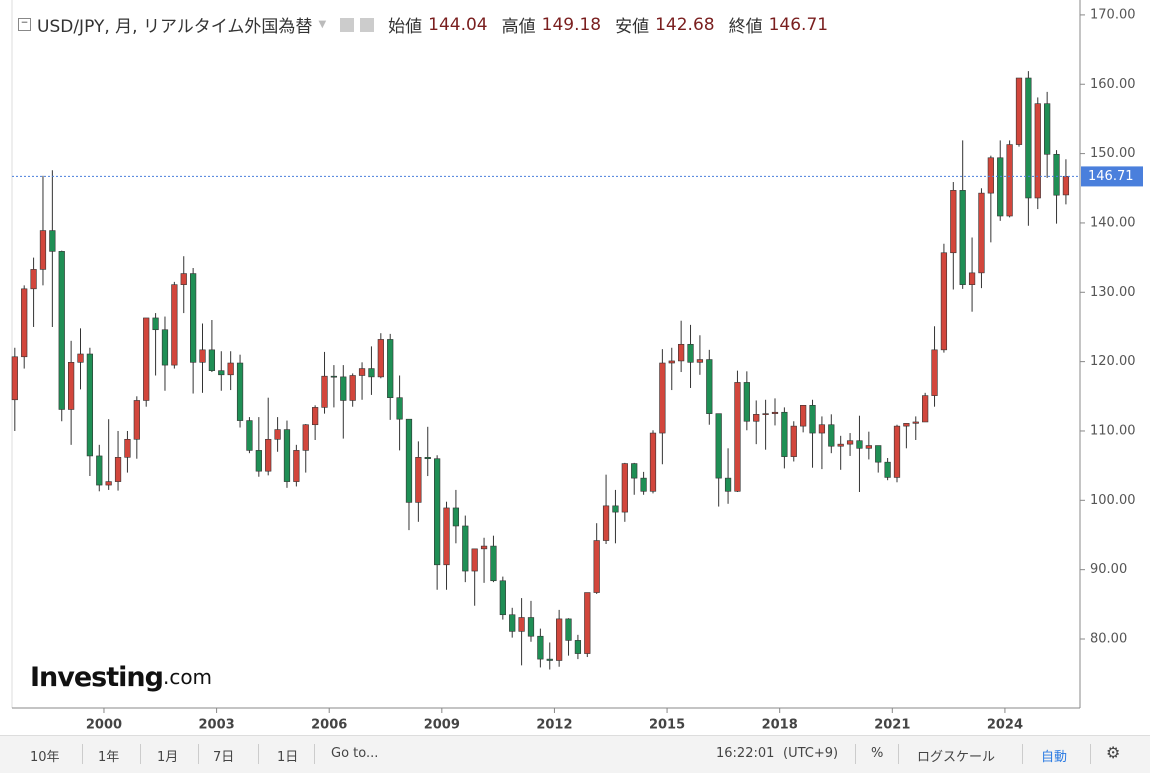  I want to click on close-value: 146.71, so click(798, 24).